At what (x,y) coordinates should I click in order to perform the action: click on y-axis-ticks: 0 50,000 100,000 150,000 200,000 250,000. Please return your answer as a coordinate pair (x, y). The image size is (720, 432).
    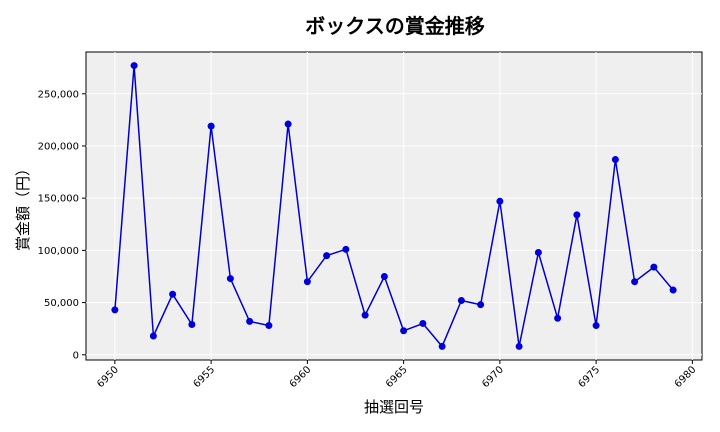
    Looking at the image, I should click on (62, 225).